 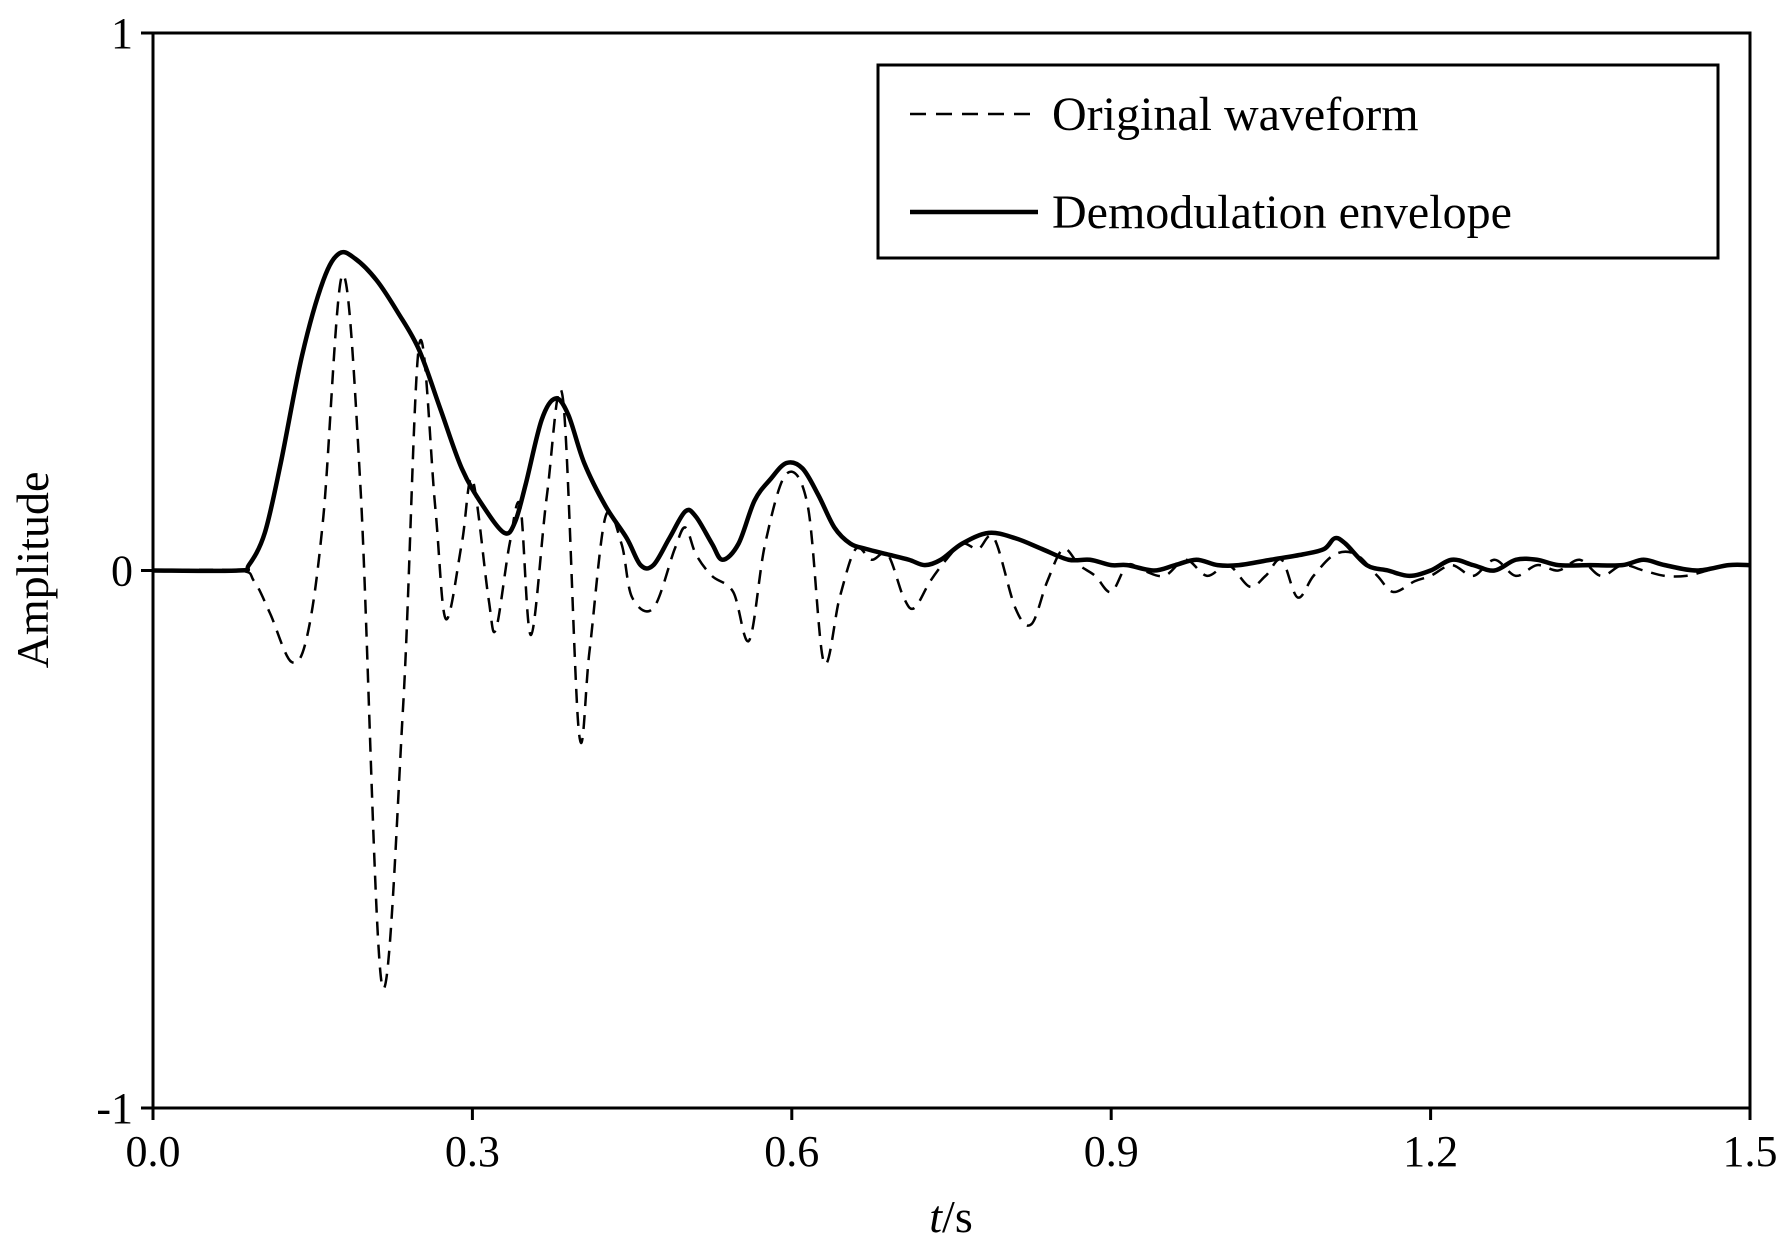 What do you see at coordinates (114, 1108) in the screenshot?
I see `y-tick-label: -1` at bounding box center [114, 1108].